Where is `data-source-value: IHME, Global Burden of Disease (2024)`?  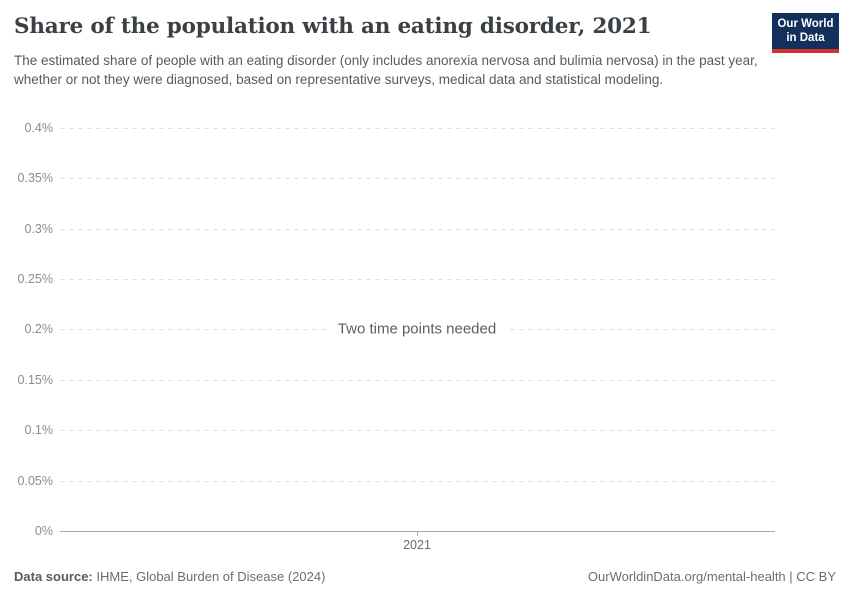
data-source-value: IHME, Global Burden of Disease (2024) is located at coordinates (209, 576).